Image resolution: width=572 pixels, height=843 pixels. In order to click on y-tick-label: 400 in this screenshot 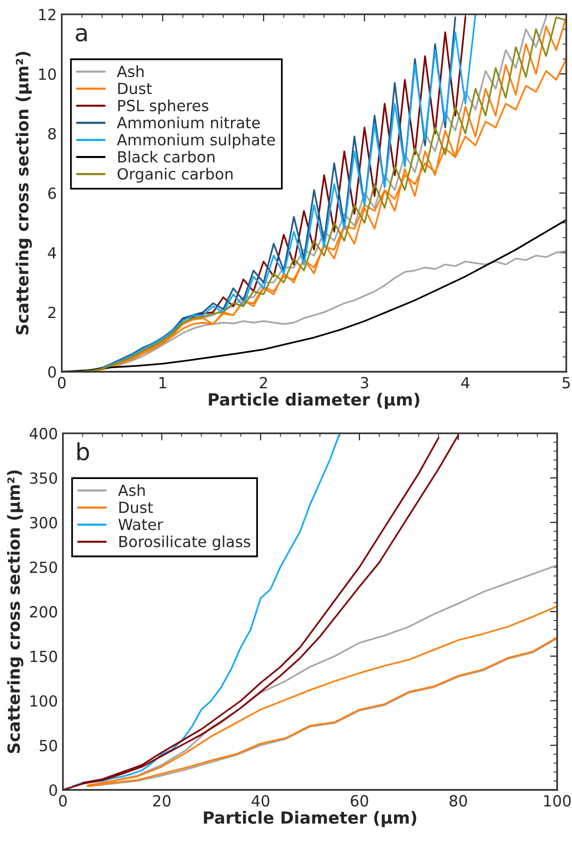, I will do `click(44, 434)`.